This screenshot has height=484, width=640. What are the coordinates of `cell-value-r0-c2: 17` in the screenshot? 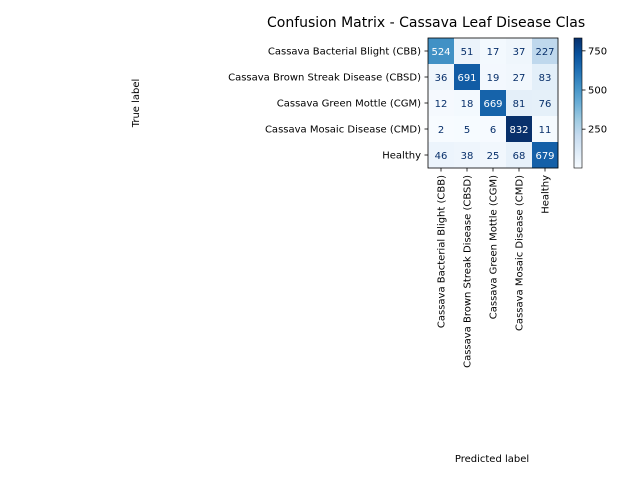 It's located at (493, 52).